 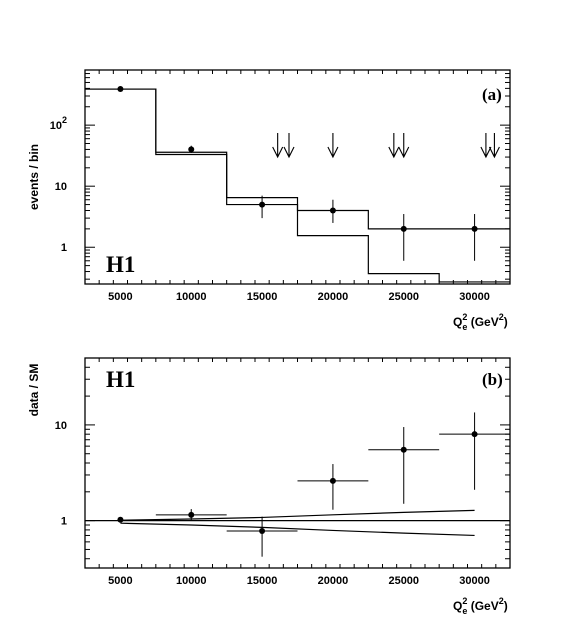 What do you see at coordinates (492, 94) in the screenshot?
I see `panel-label: (a)` at bounding box center [492, 94].